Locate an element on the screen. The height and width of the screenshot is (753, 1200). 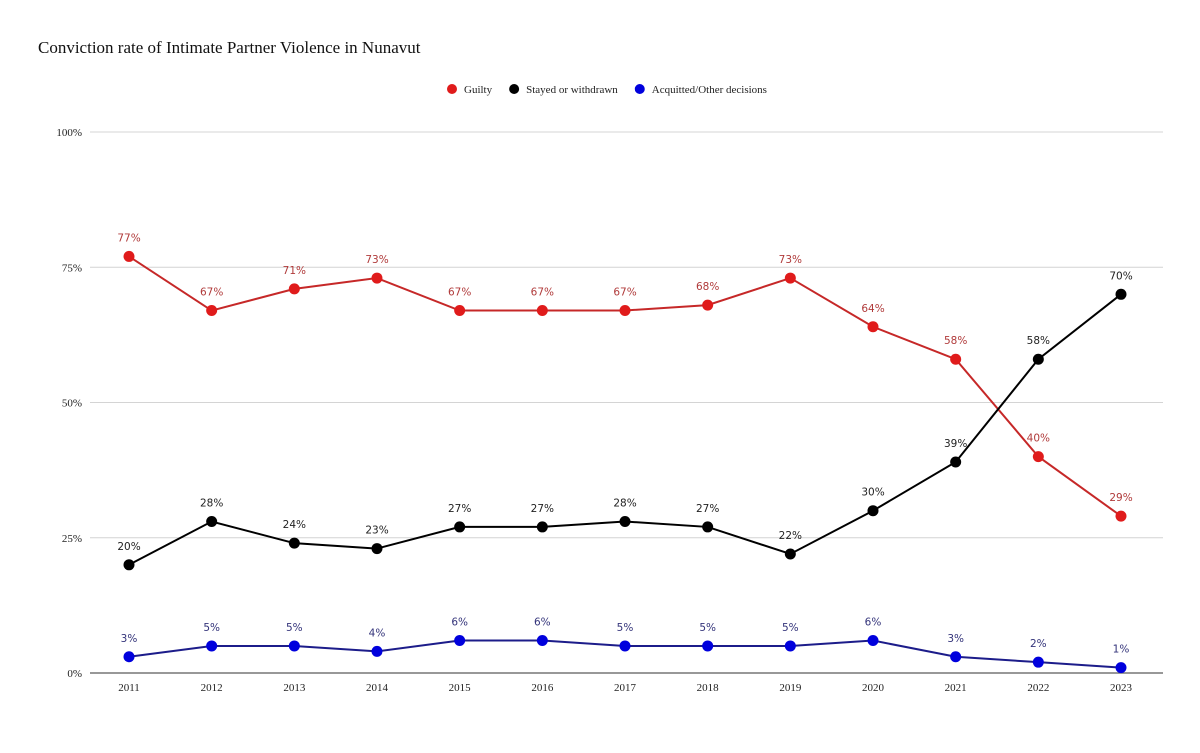
y-tick-label: 0% is located at coordinates (74, 674).